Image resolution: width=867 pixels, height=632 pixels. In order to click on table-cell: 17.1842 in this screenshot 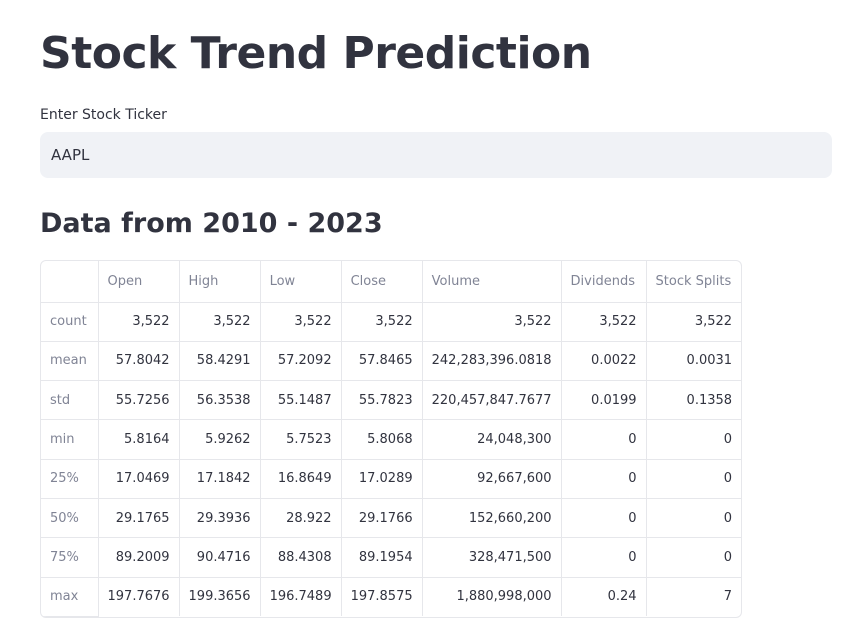, I will do `click(220, 479)`.